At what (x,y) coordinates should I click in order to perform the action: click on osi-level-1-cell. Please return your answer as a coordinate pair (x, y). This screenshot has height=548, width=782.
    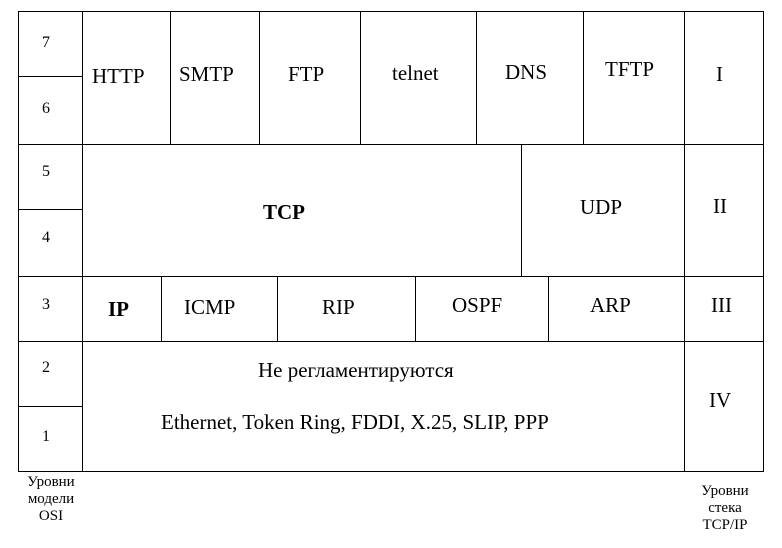
    Looking at the image, I should click on (50, 439).